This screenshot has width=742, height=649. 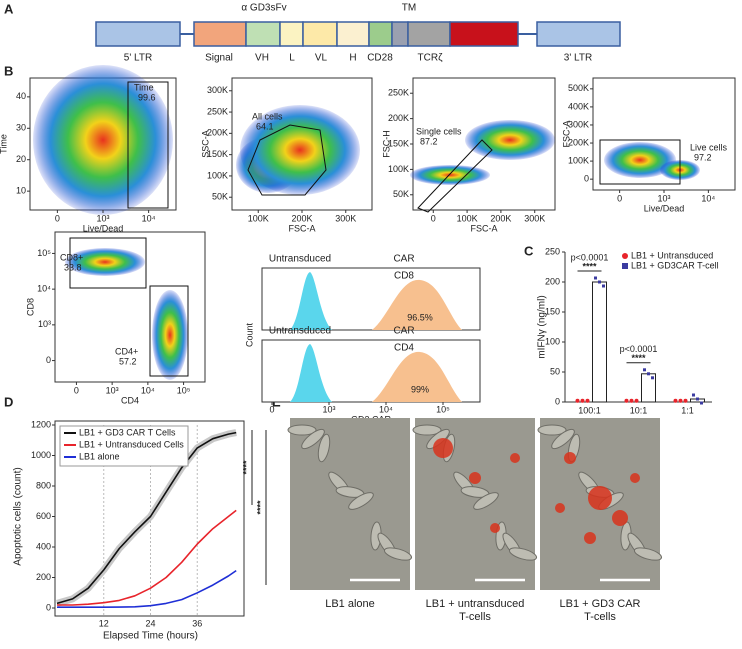 What do you see at coordinates (21, 96) in the screenshot?
I see `y-tick-label: 40` at bounding box center [21, 96].